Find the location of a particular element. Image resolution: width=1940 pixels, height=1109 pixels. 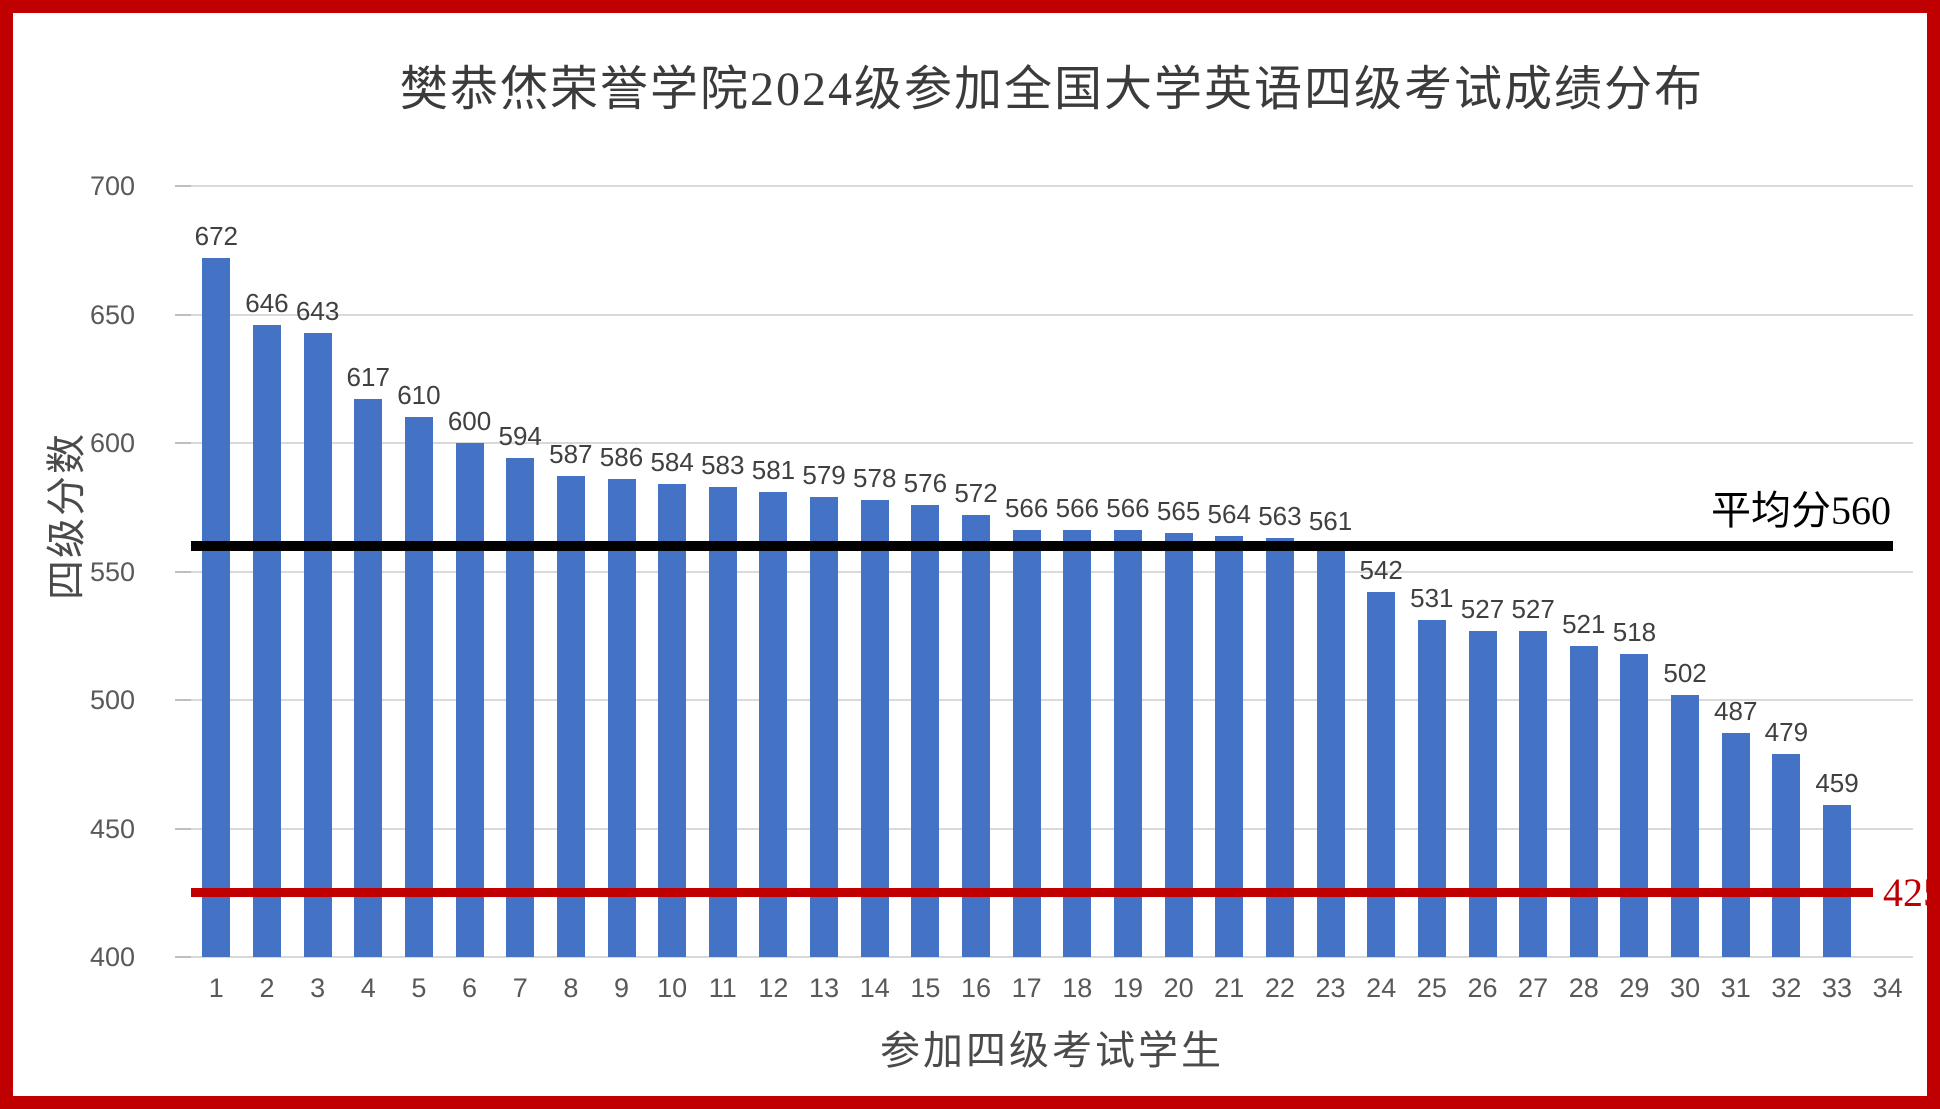

y-tick-label: 650 is located at coordinates (112, 315).